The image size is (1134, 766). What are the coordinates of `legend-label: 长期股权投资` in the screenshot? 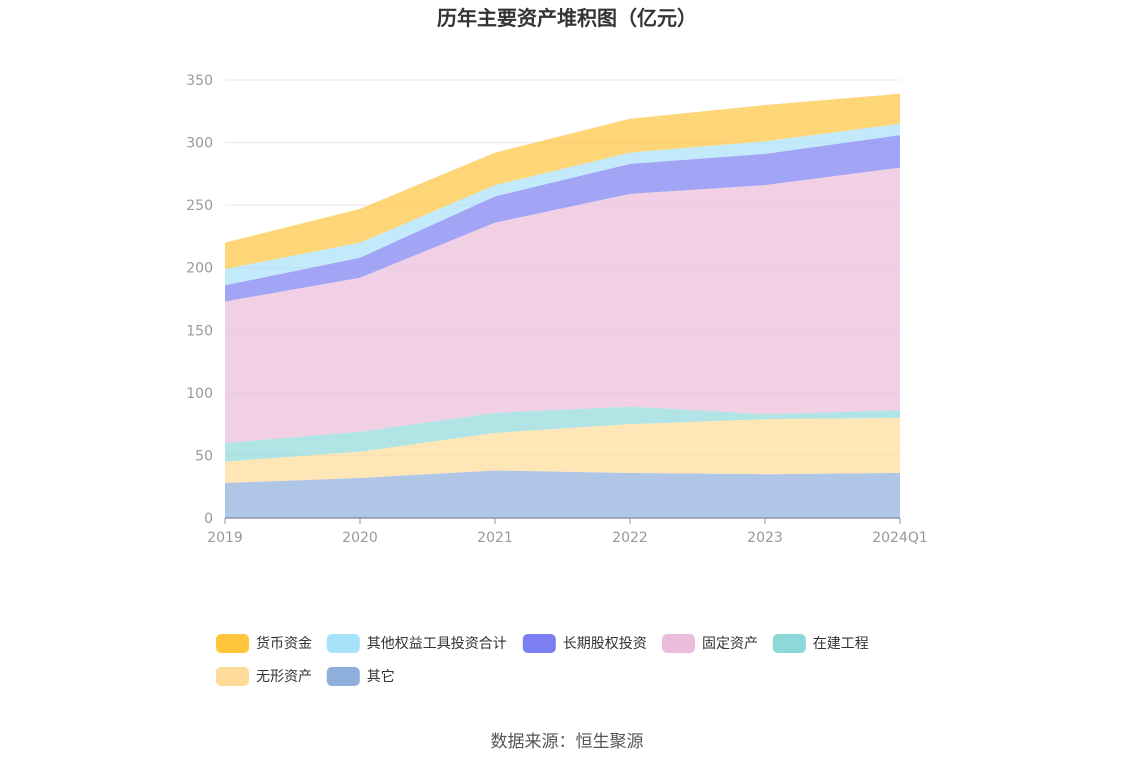 It's located at (605, 644).